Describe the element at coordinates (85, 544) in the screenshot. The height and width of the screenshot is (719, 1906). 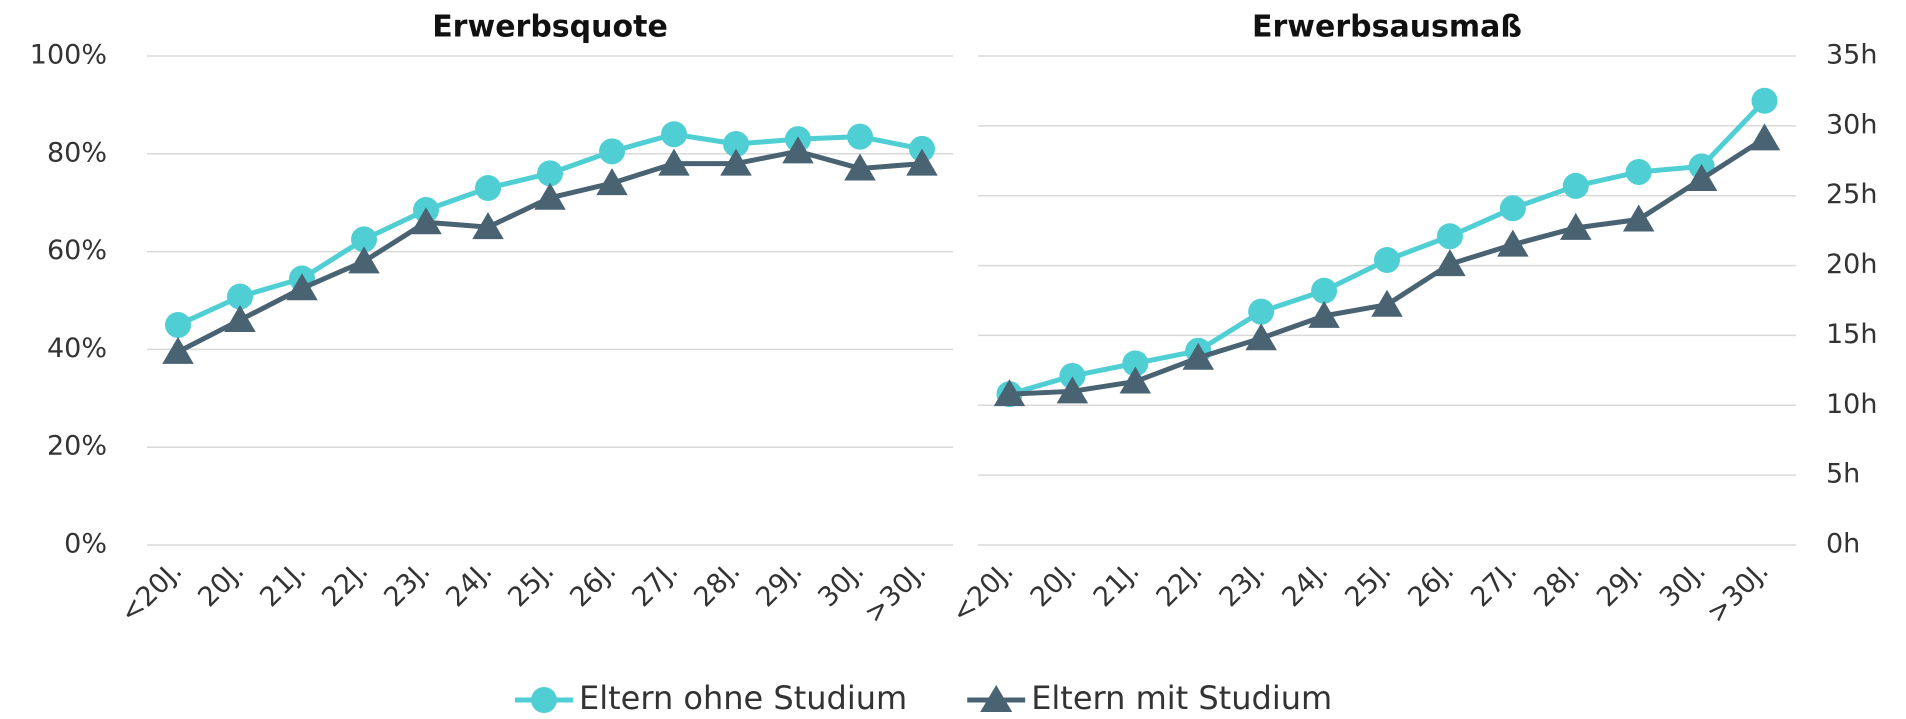
I see `y-tick-label: 0%` at that location.